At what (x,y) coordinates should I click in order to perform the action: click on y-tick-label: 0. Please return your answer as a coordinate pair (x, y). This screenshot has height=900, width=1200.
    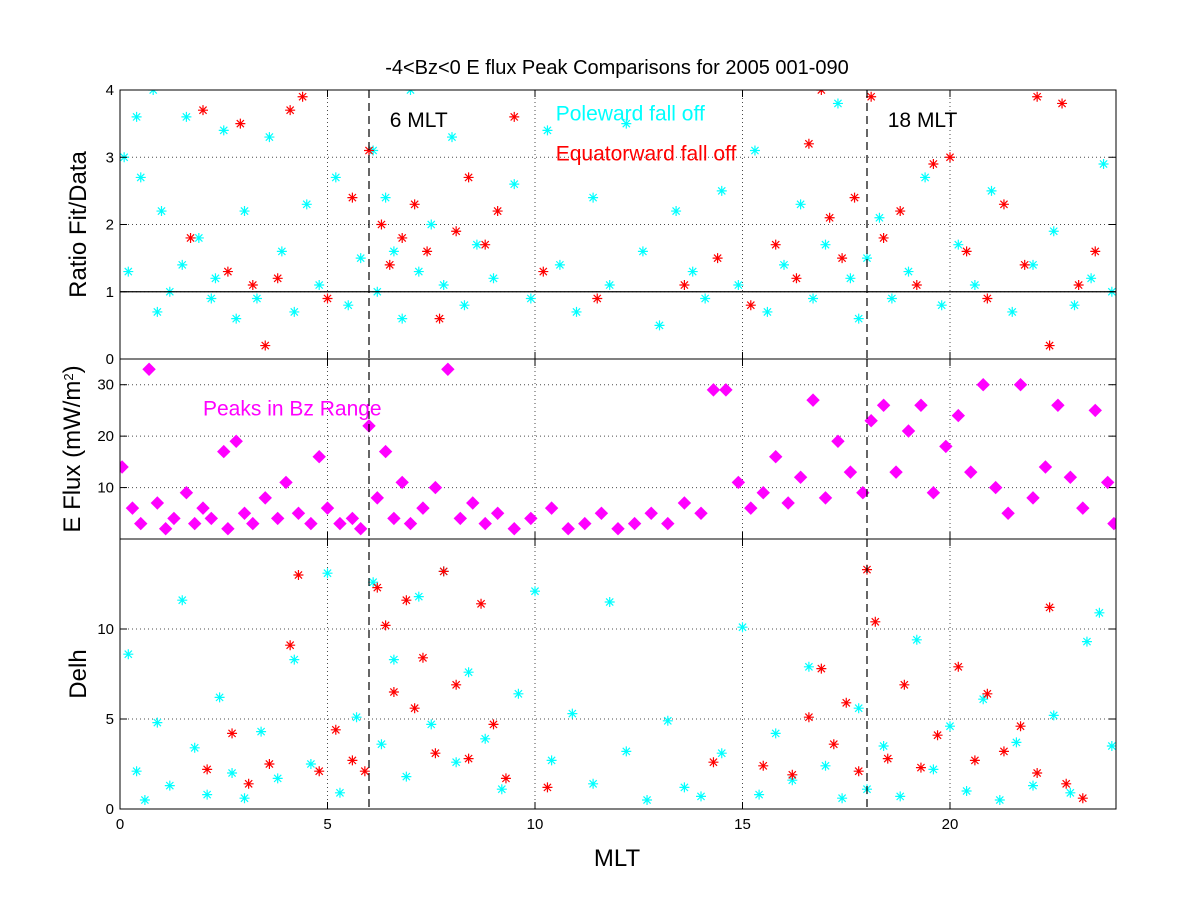
    Looking at the image, I should click on (110, 359).